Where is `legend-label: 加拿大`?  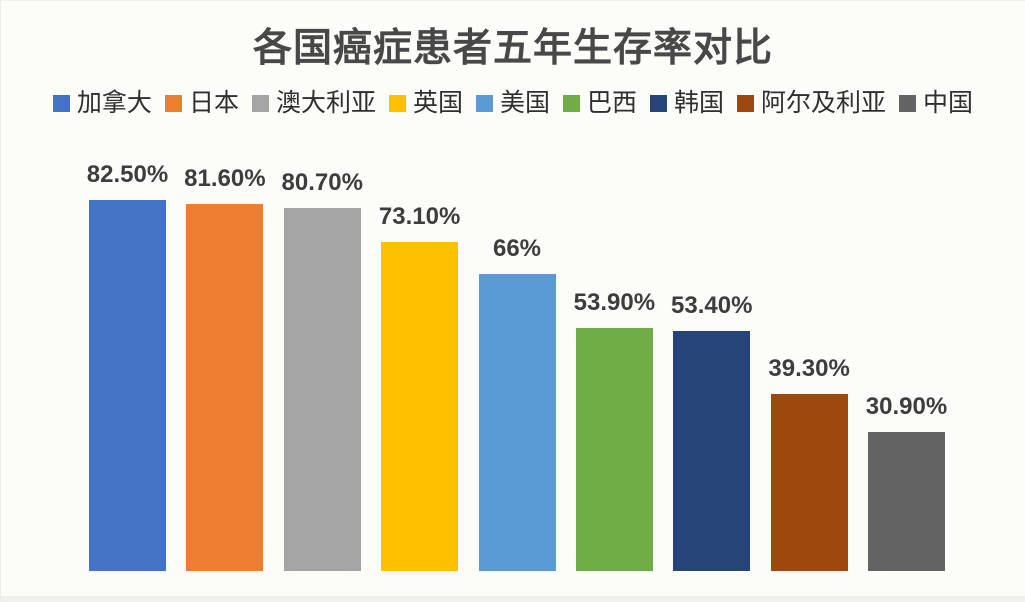
legend-label: 加拿大 is located at coordinates (114, 103).